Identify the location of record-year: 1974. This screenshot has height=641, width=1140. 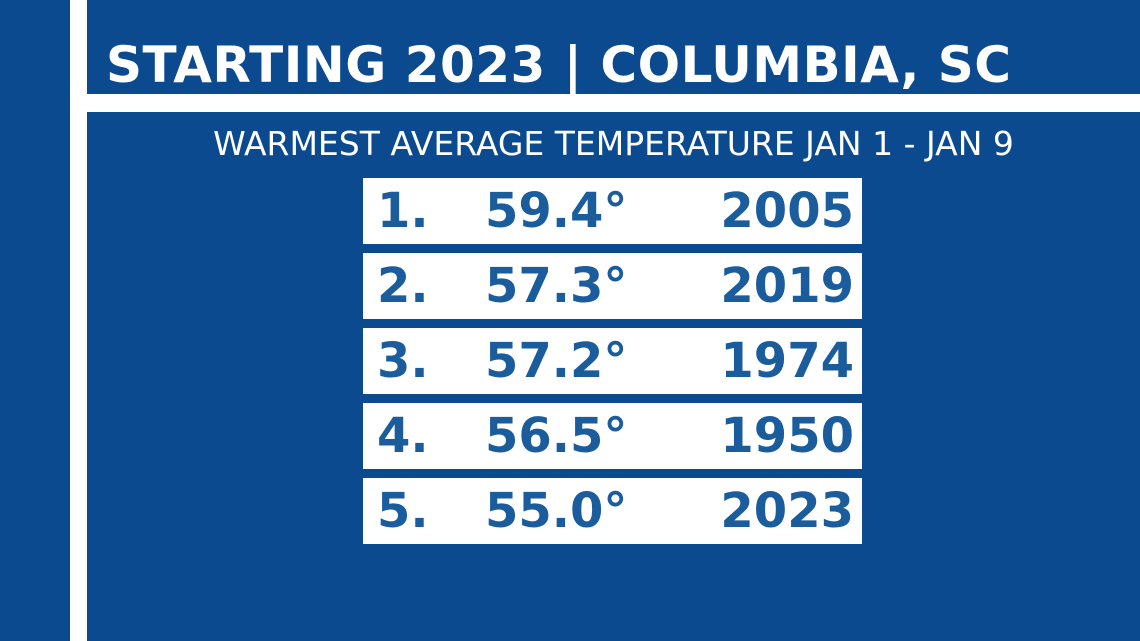
(787, 361).